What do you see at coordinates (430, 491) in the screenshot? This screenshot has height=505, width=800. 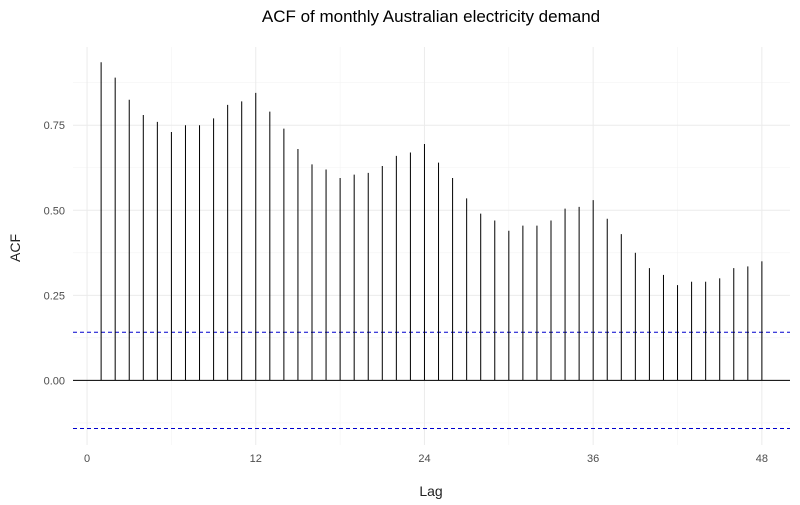 I see `x-axis-title: Lag` at bounding box center [430, 491].